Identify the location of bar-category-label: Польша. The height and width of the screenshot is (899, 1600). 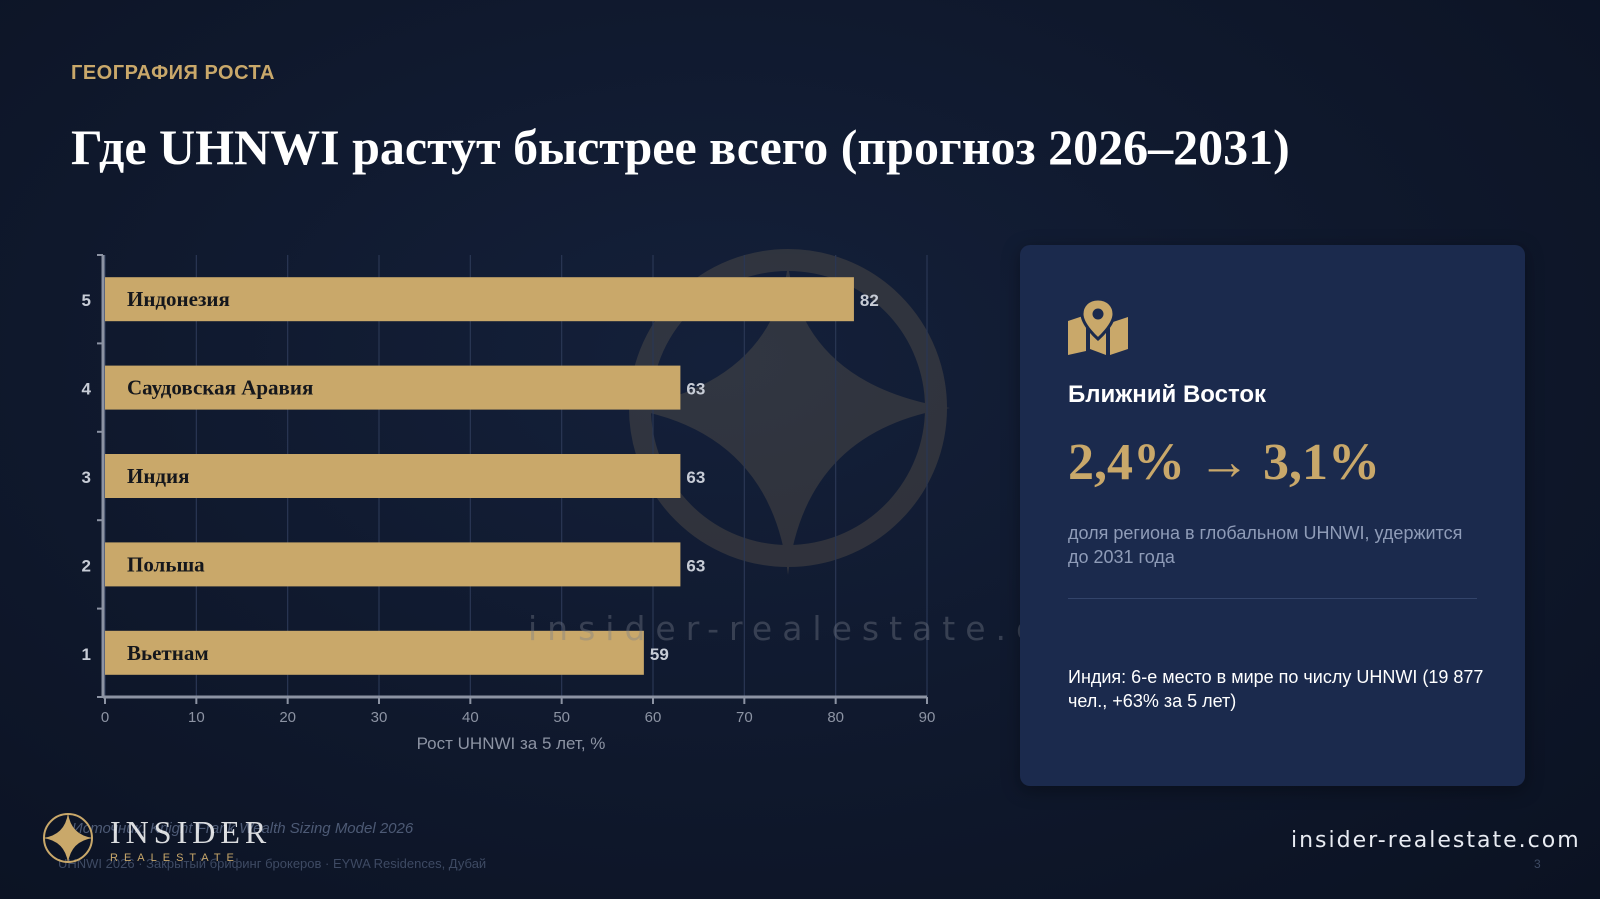
(166, 564).